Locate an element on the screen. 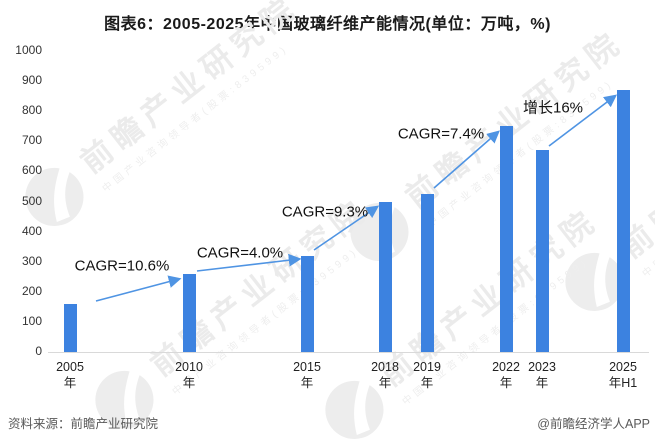  annotation-label: CAGR=10.6% is located at coordinates (122, 266).